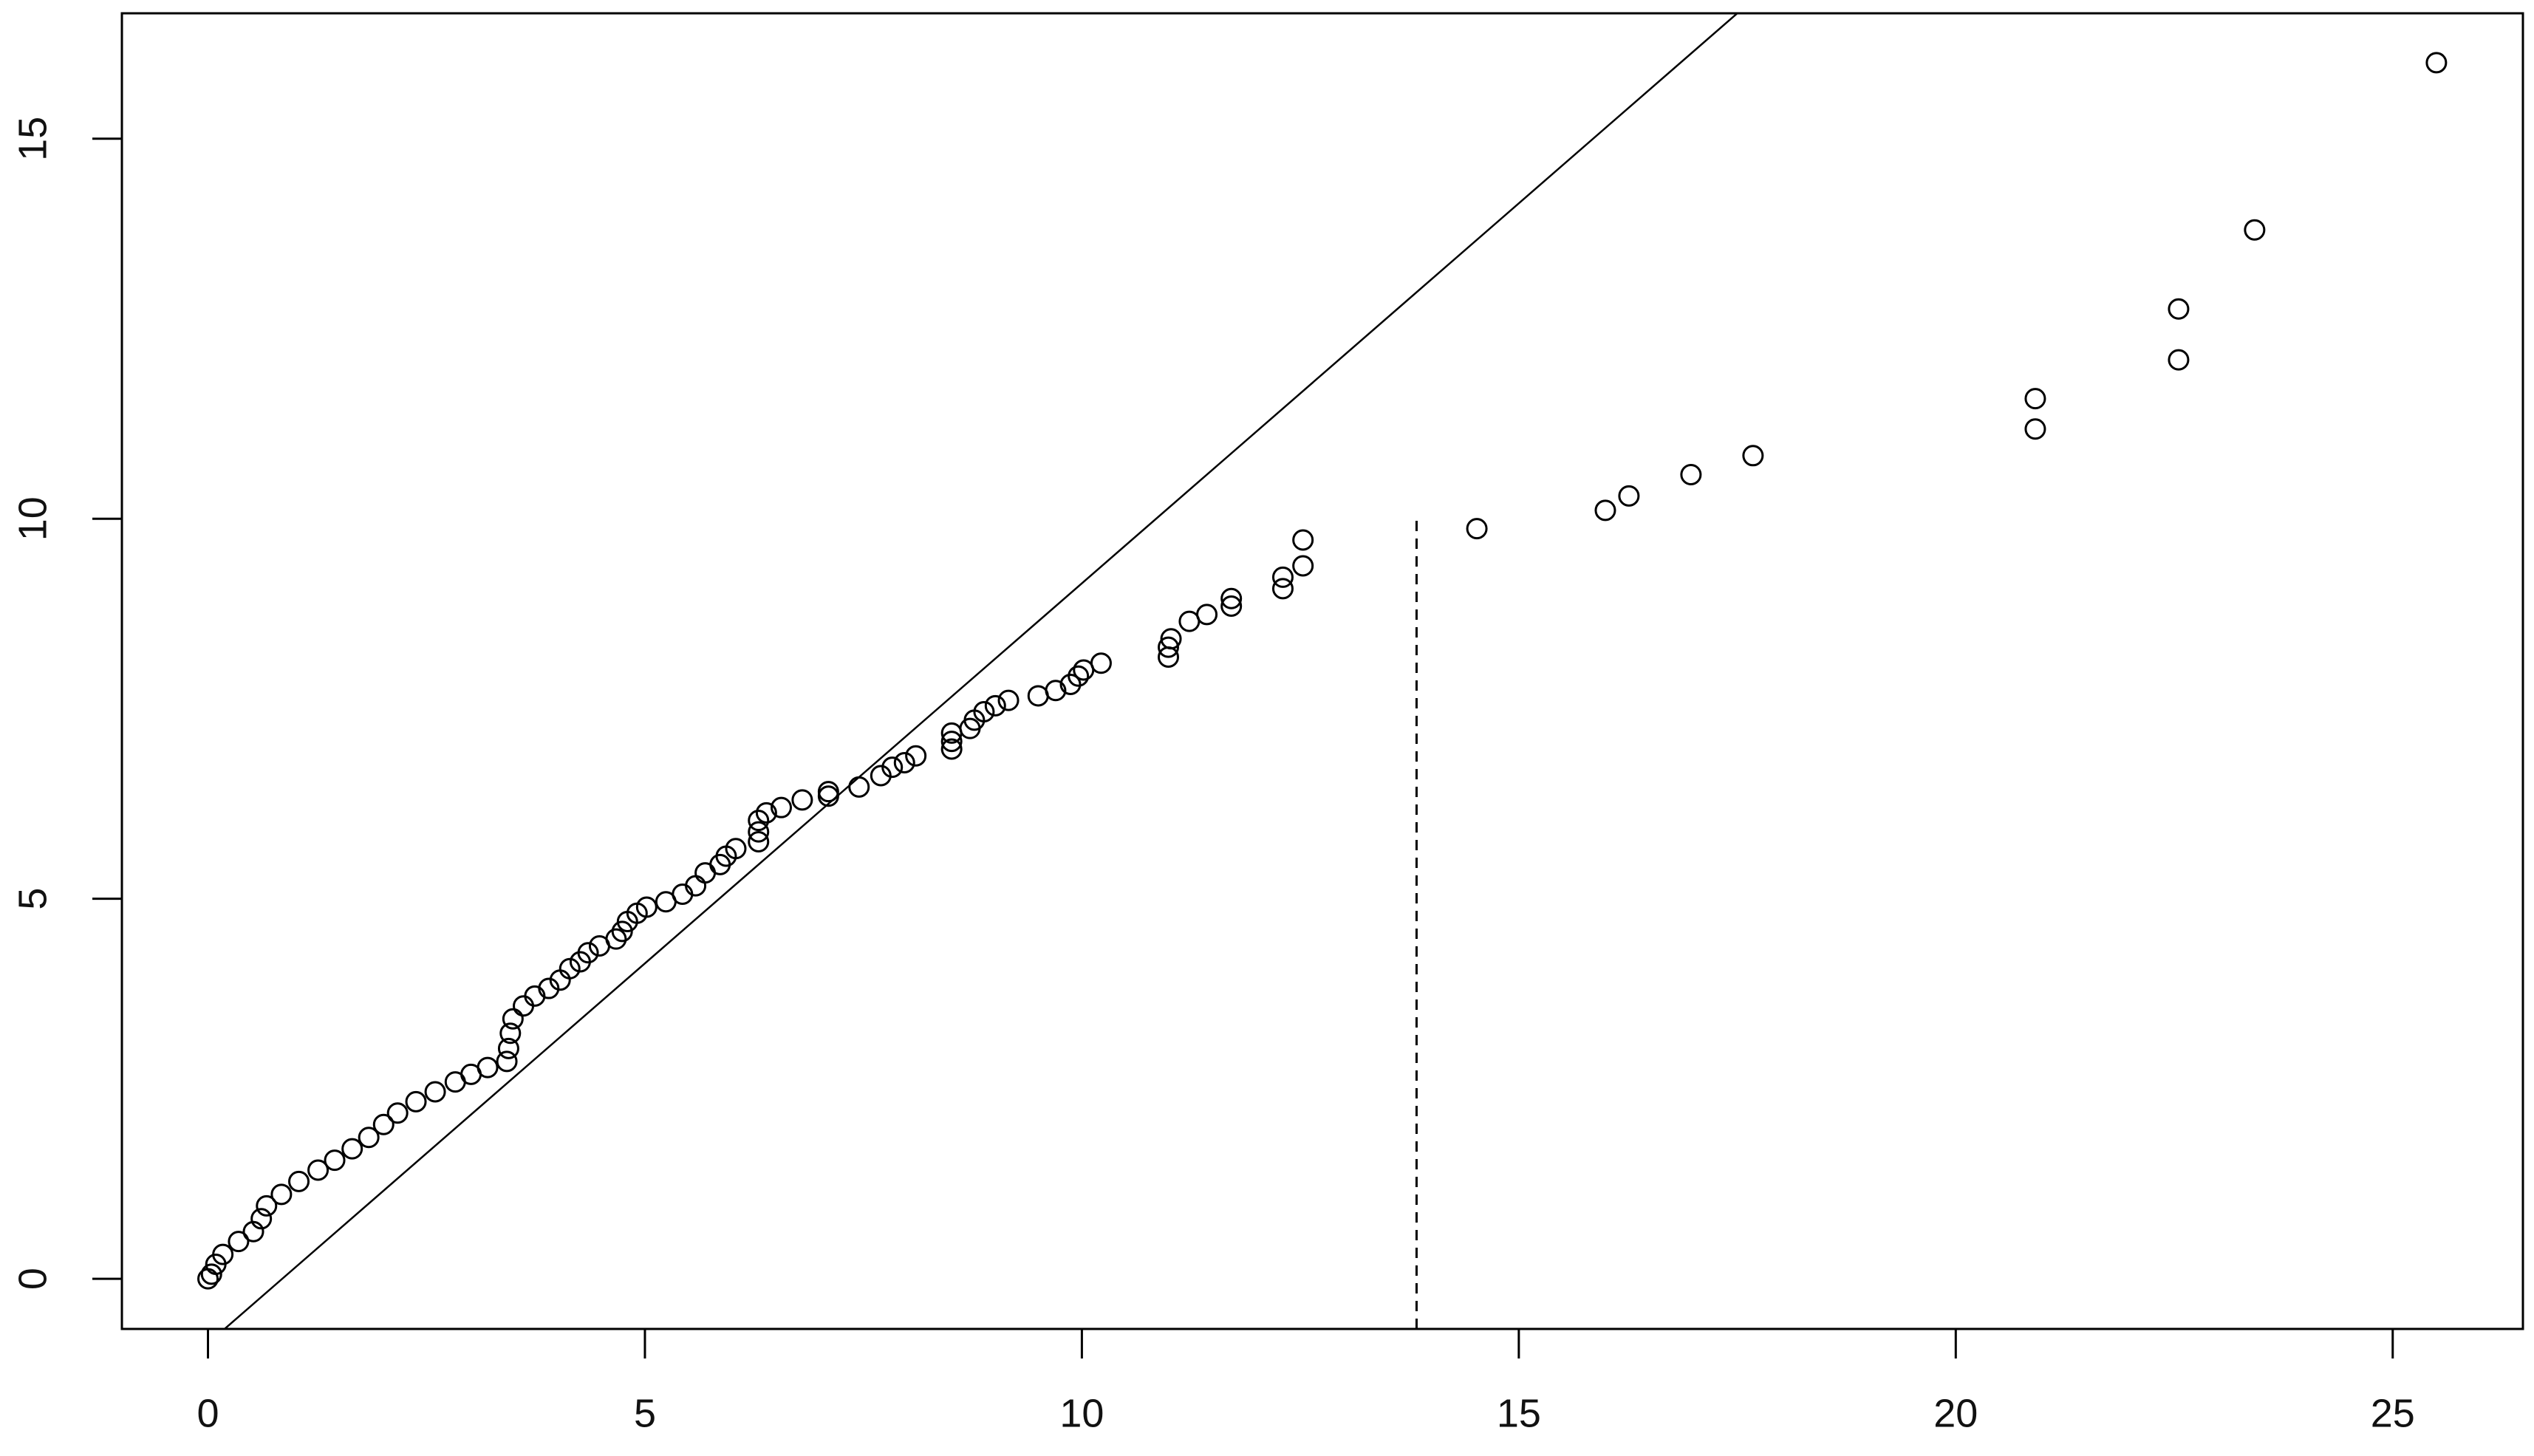  I want to click on y-tick-label: 0, so click(32, 1279).